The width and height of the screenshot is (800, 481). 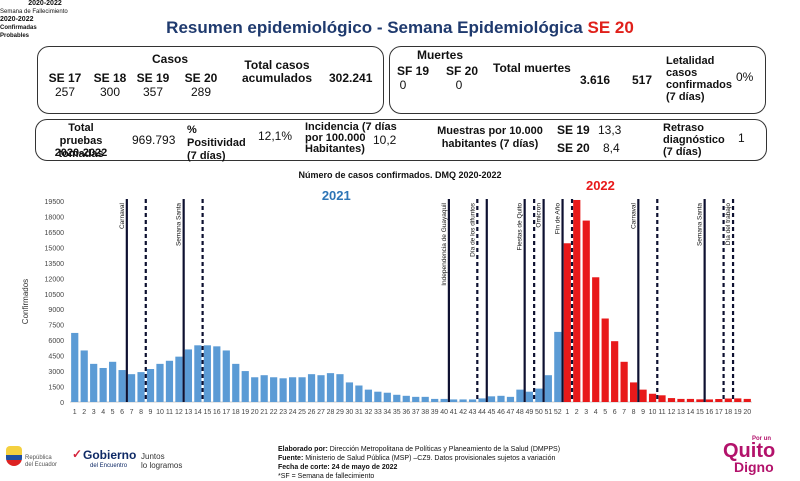 What do you see at coordinates (56, 310) in the screenshot?
I see `y-tick-label: 9000` at bounding box center [56, 310].